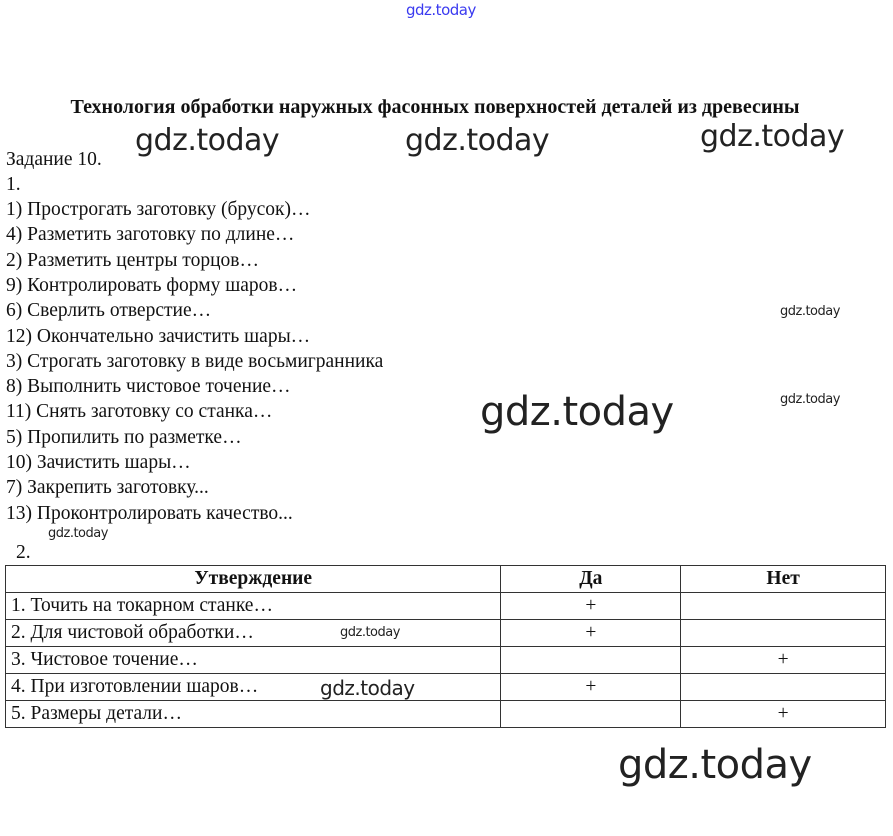  What do you see at coordinates (54, 159) in the screenshot?
I see `task-heading: Задание 10.` at bounding box center [54, 159].